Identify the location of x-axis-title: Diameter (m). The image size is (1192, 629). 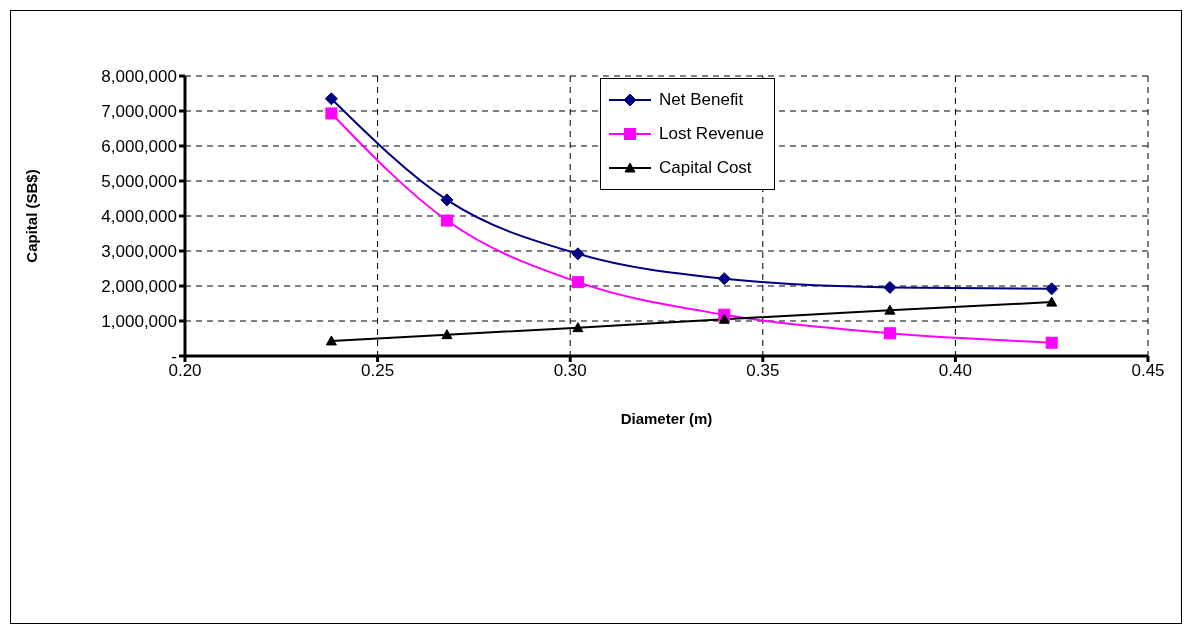
(666, 418).